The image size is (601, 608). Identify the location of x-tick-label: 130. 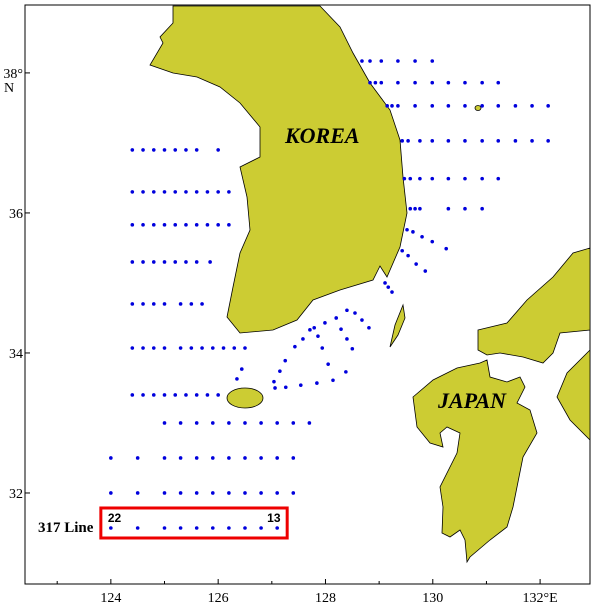
(432, 598).